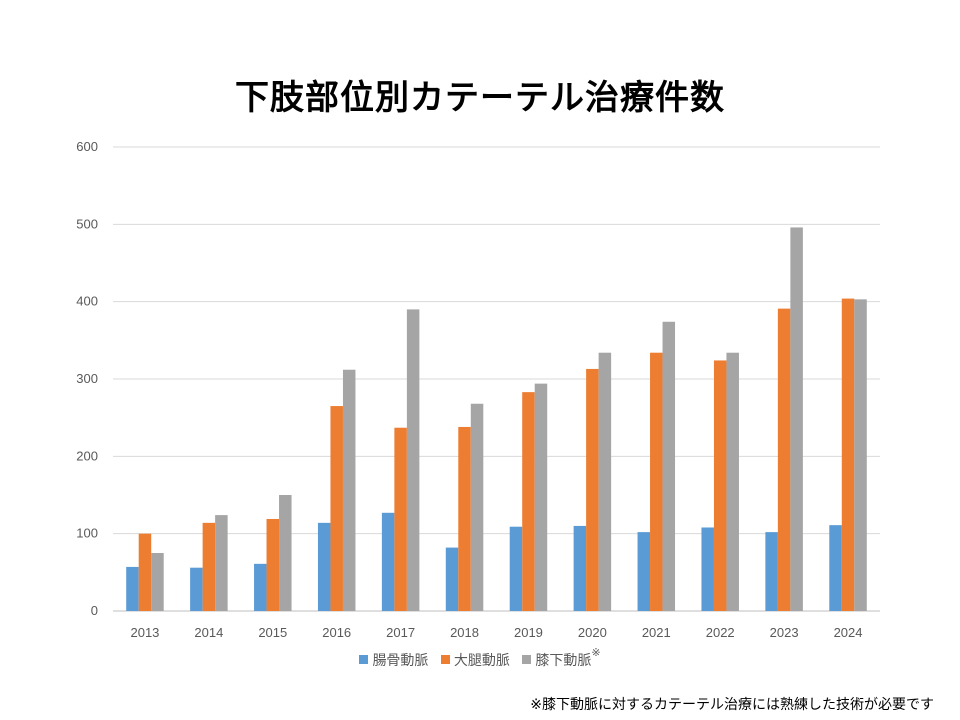  Describe the element at coordinates (87, 533) in the screenshot. I see `y-tick-label: 100` at that location.